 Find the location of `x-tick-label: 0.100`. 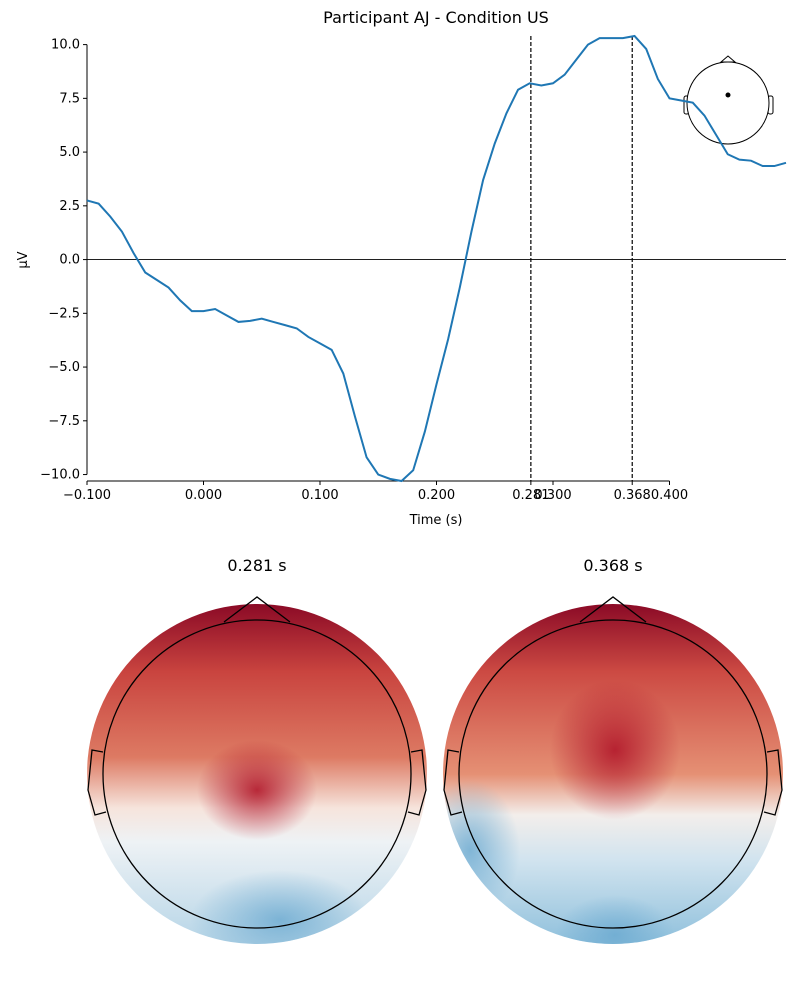

x-tick-label: 0.100 is located at coordinates (319, 495).